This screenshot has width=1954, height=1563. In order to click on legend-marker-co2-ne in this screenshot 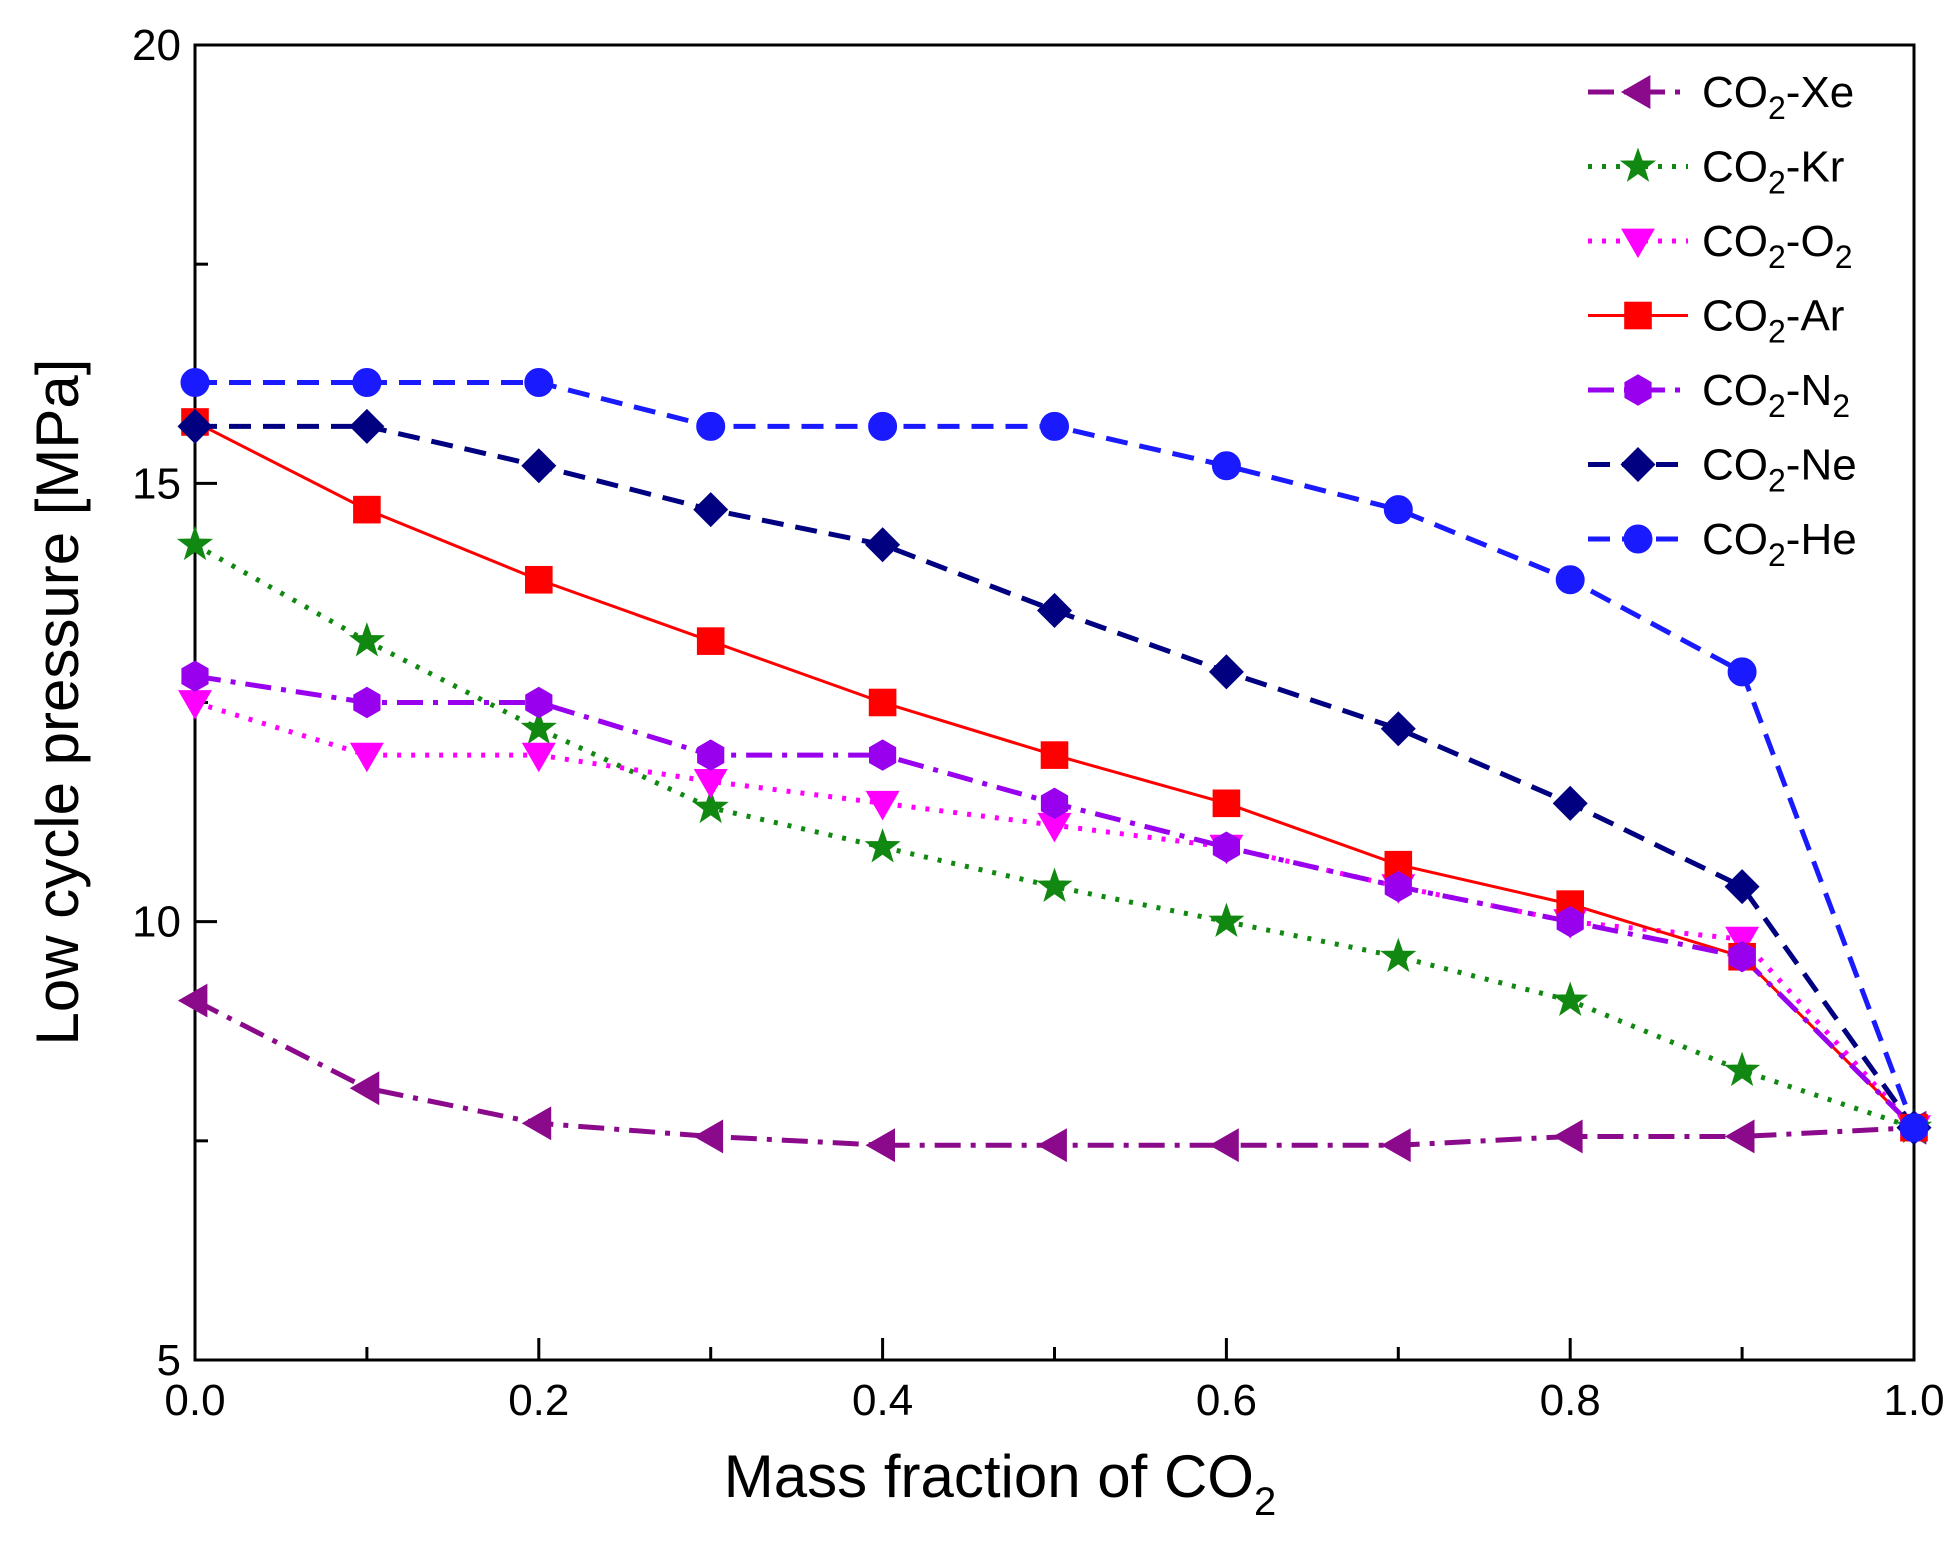, I will do `click(1638, 464)`.